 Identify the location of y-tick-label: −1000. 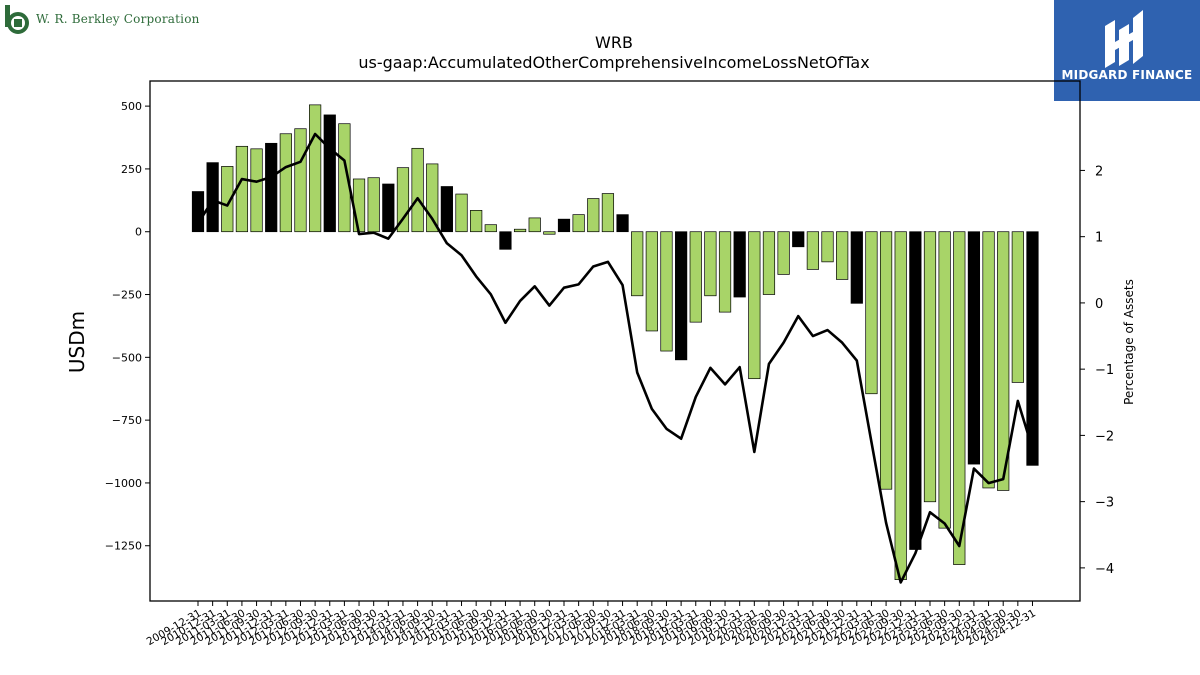
(123, 483).